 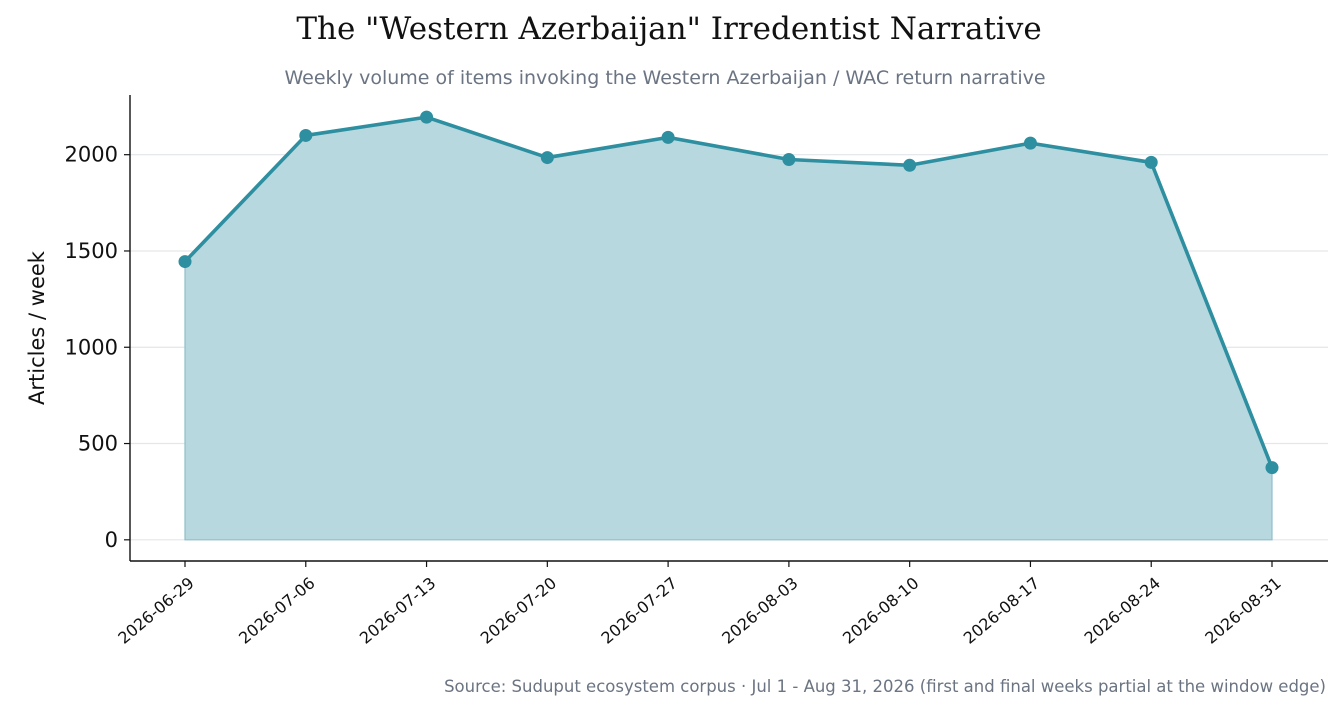 What do you see at coordinates (91, 251) in the screenshot?
I see `y-tick-label: 1500` at bounding box center [91, 251].